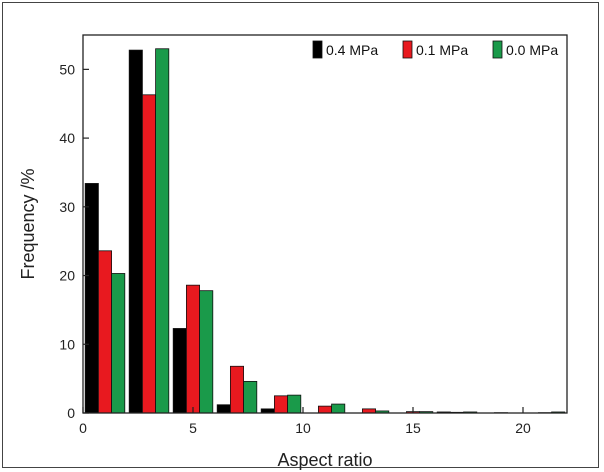 Image resolution: width=604 pixels, height=472 pixels. I want to click on x-axis: 0 5 10 15 20, so click(305, 421).